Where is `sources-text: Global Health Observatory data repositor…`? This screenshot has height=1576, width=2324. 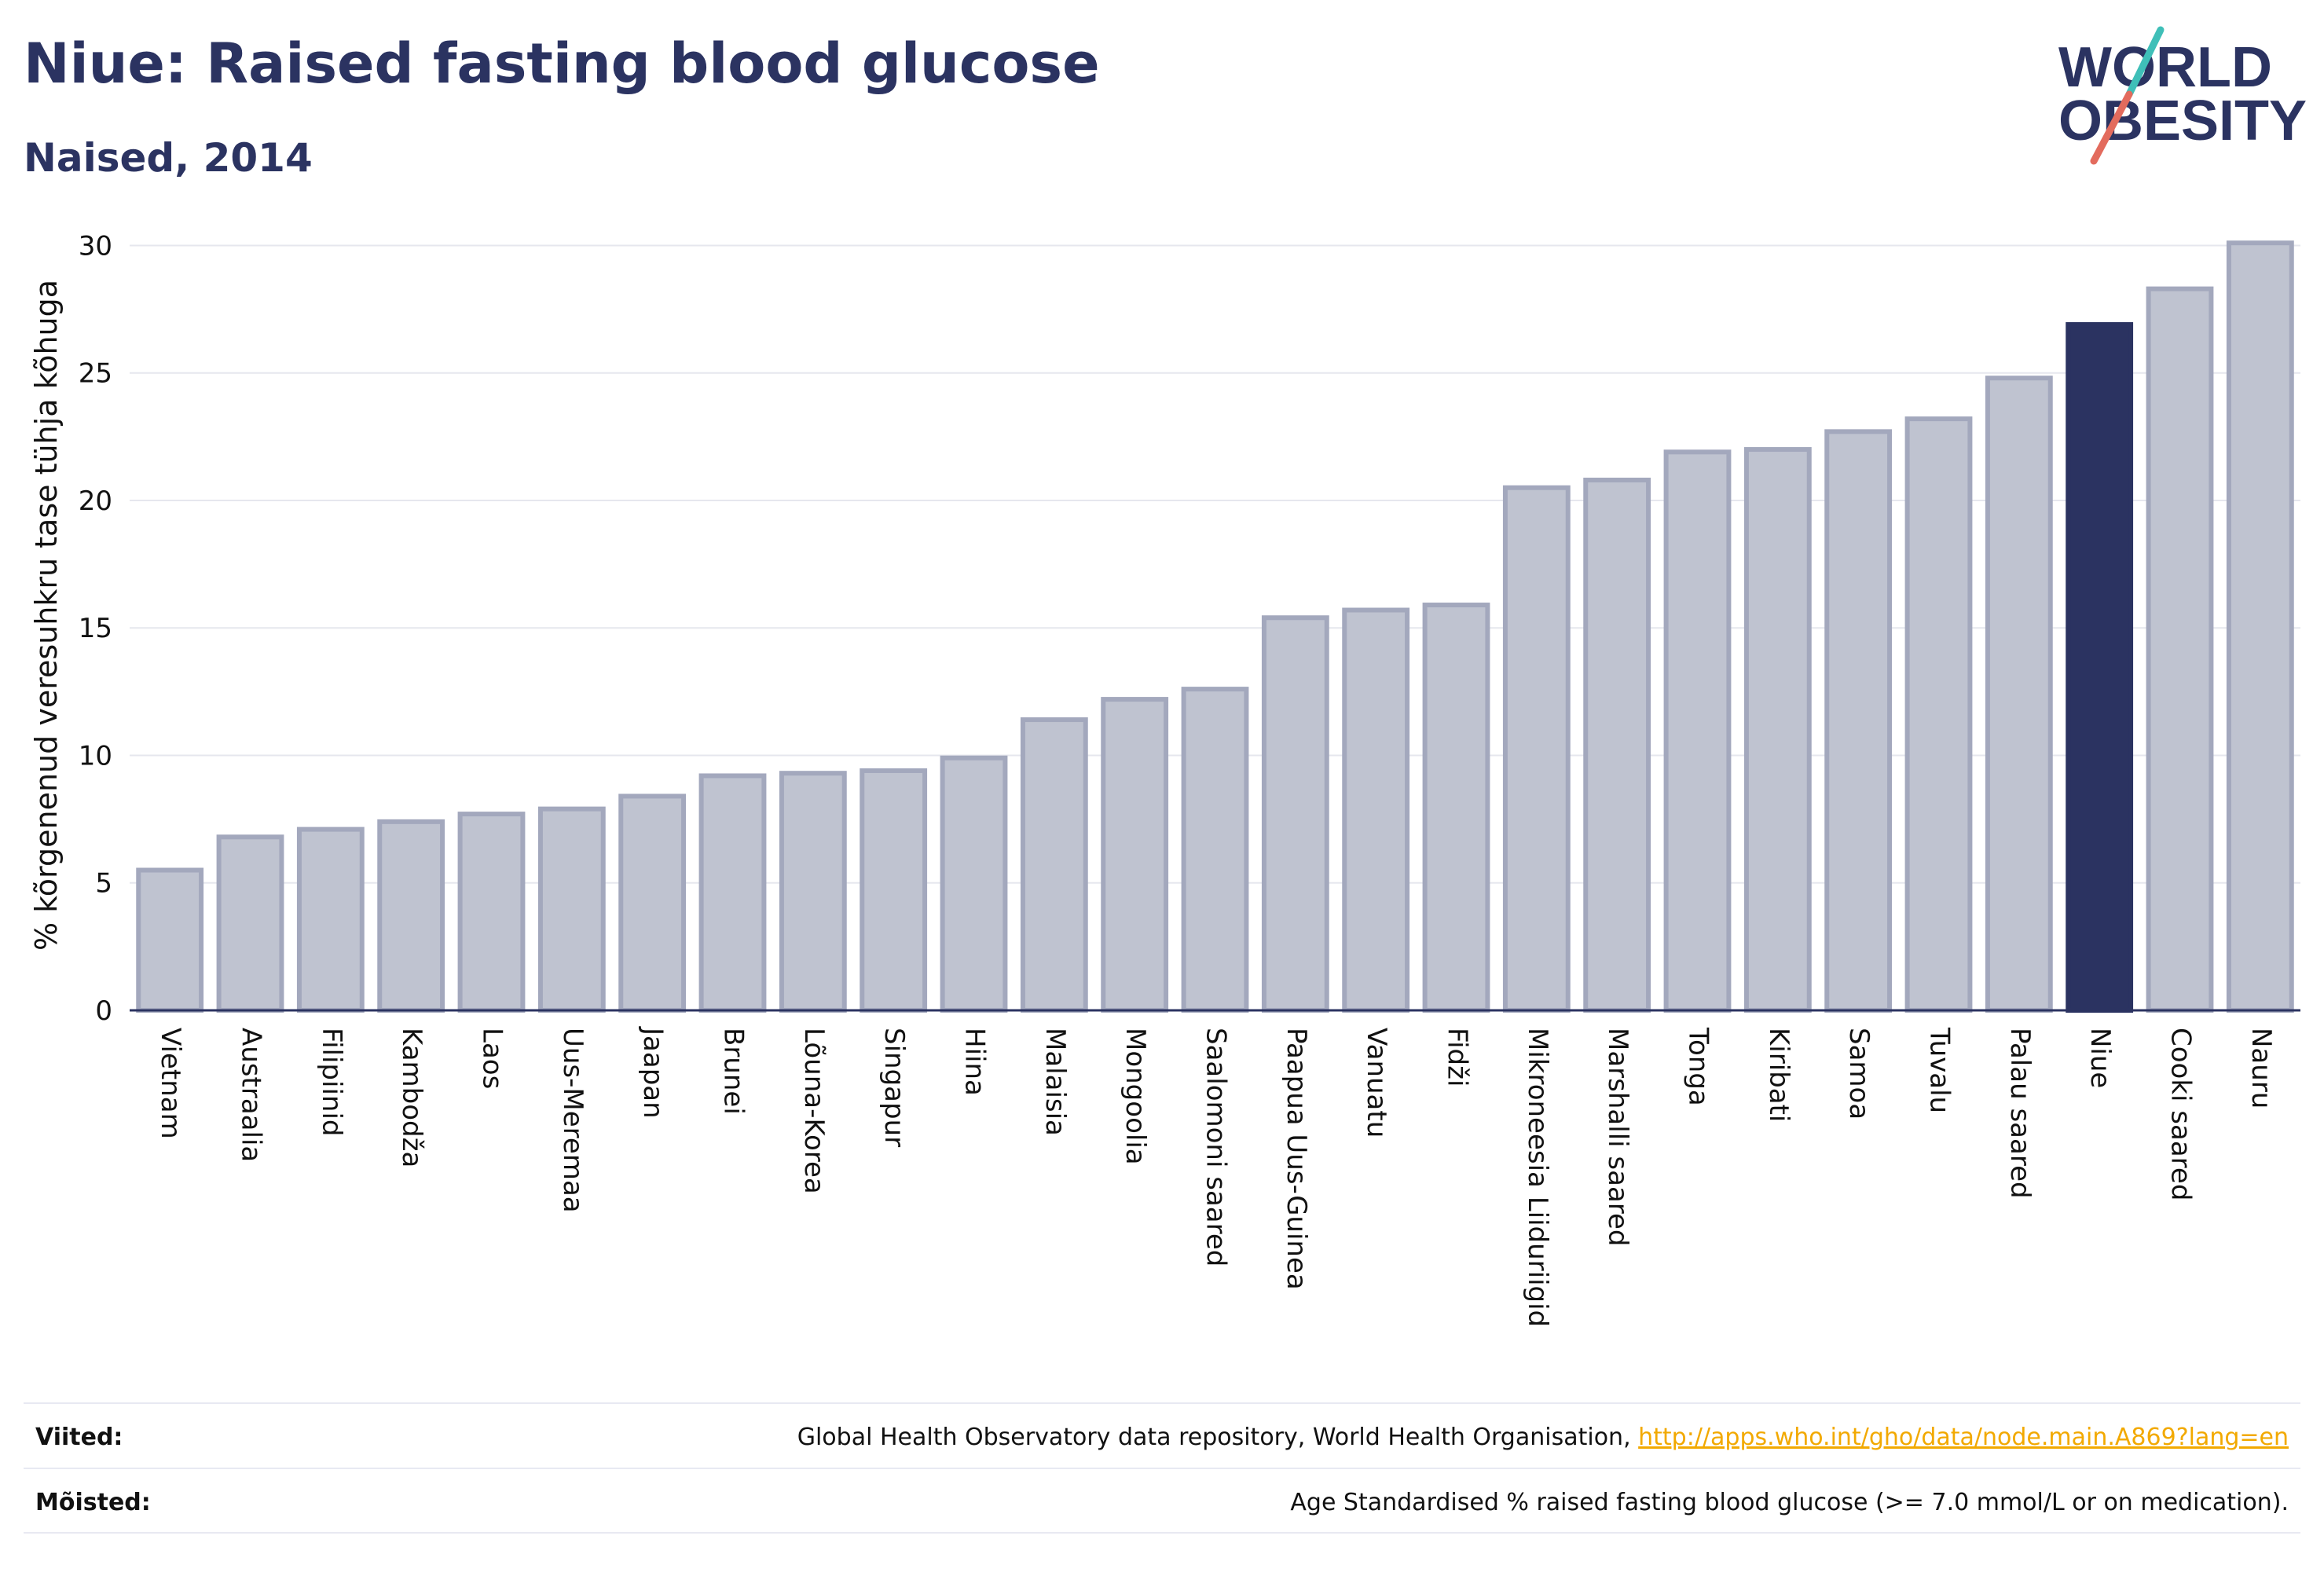
sources-text: Global Health Observatory data repositor… is located at coordinates (1543, 1437).